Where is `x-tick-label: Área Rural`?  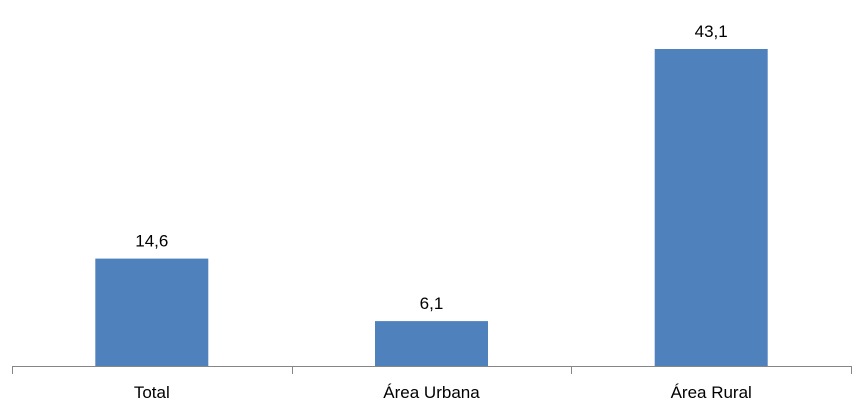 x-tick-label: Área Rural is located at coordinates (711, 392).